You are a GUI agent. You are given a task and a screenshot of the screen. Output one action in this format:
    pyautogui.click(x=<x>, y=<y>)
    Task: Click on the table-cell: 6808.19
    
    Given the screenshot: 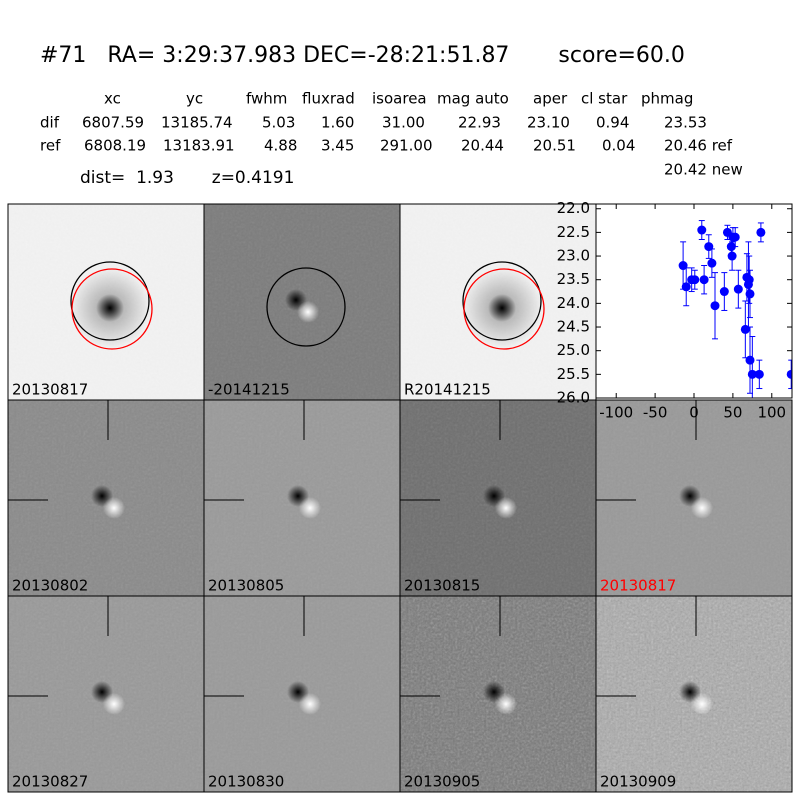 What is the action you would take?
    pyautogui.click(x=115, y=146)
    